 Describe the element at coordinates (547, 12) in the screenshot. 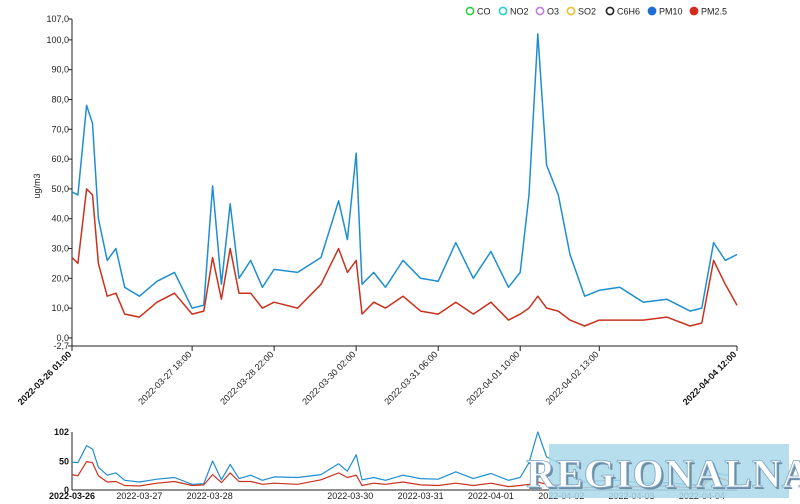

I see `legend-item-o3: O3` at that location.